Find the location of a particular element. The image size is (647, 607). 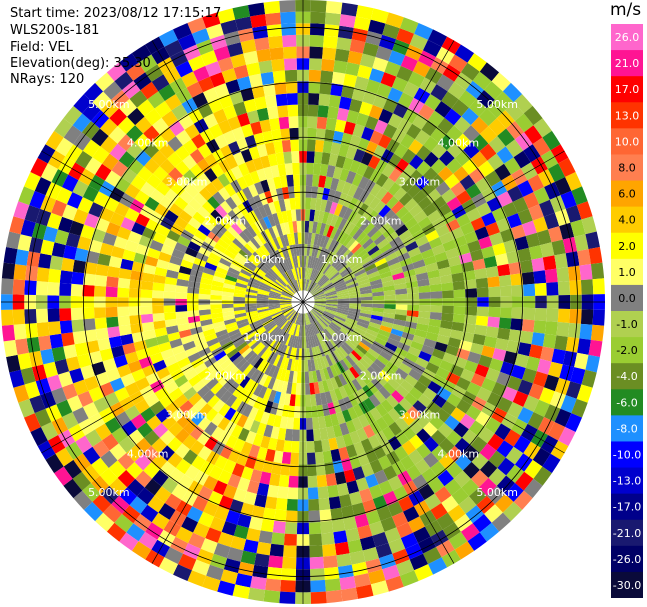

range-ring-label: 4.00km is located at coordinates (459, 143).